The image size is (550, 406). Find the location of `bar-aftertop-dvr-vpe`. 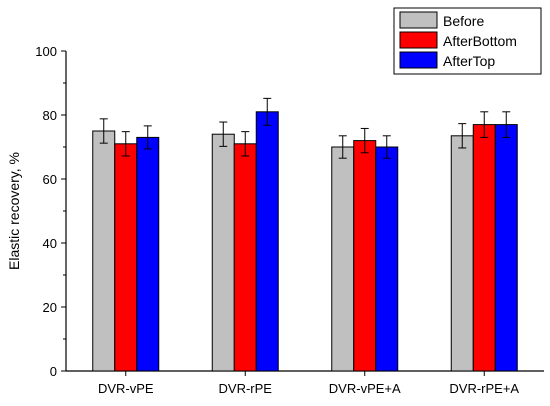

bar-aftertop-dvr-vpe is located at coordinates (148, 254).